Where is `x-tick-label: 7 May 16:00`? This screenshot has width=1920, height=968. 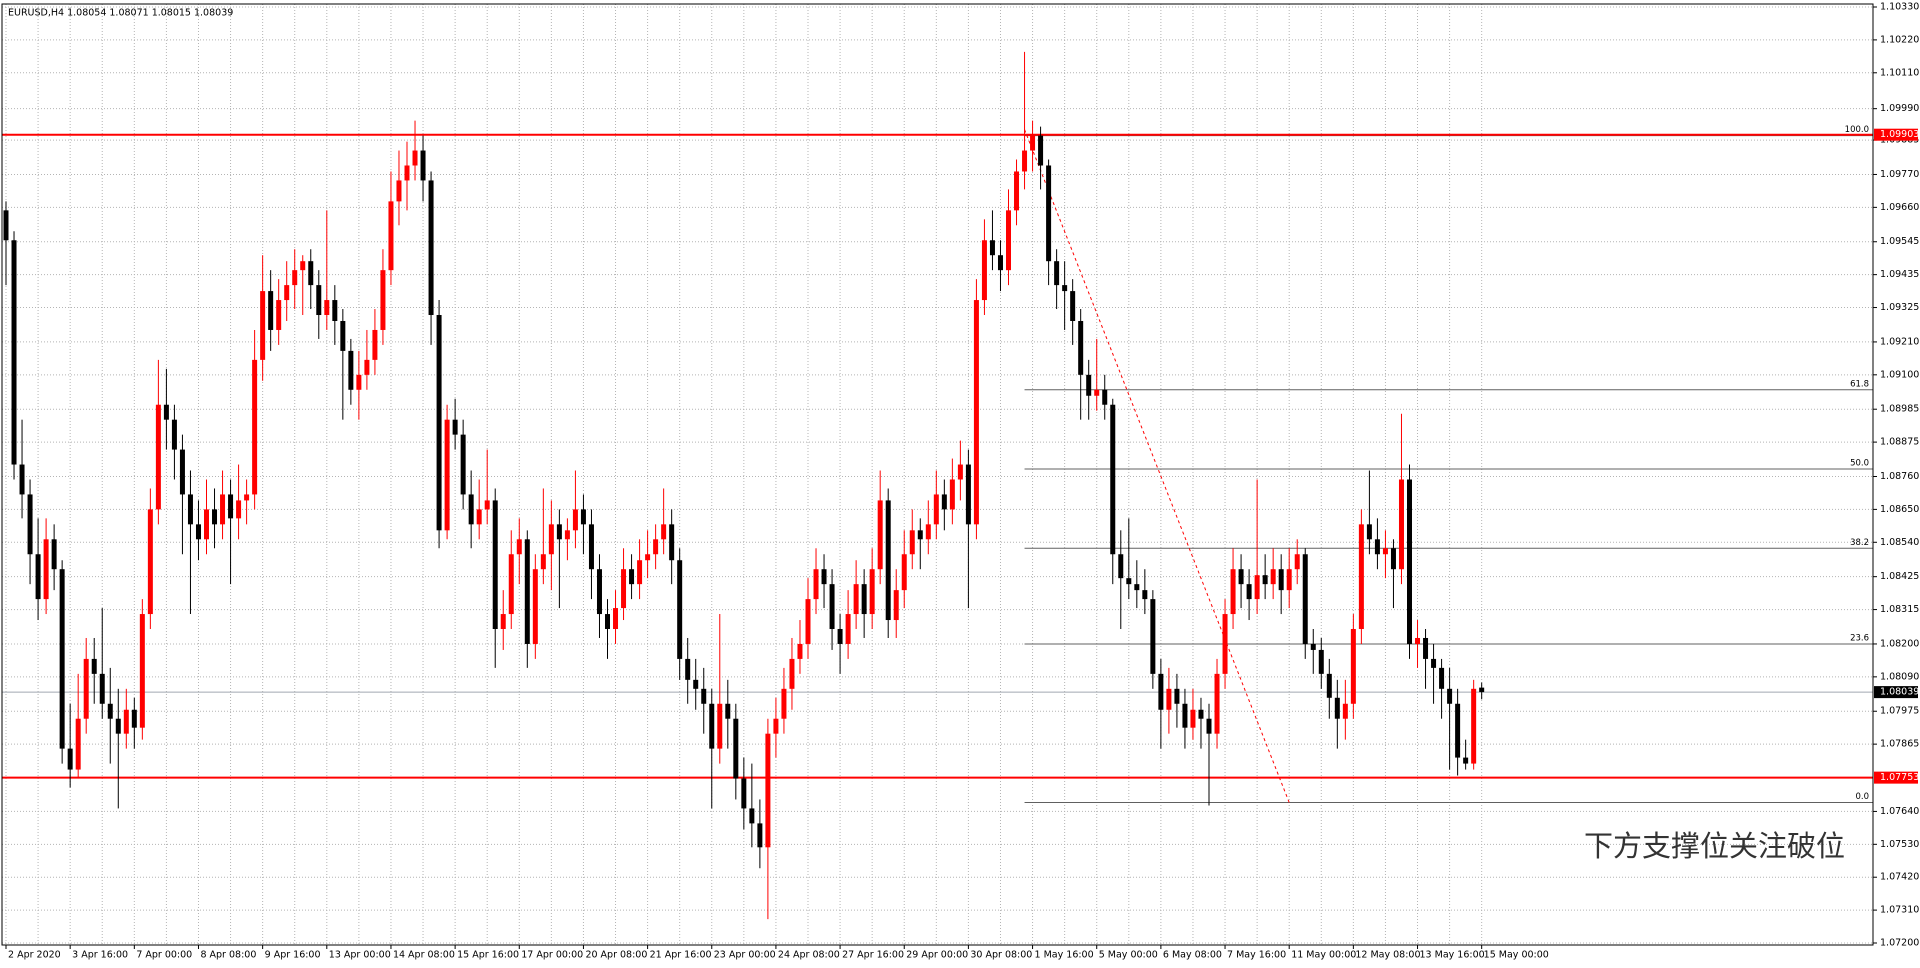
x-tick-label: 7 May 16:00 is located at coordinates (1256, 955).